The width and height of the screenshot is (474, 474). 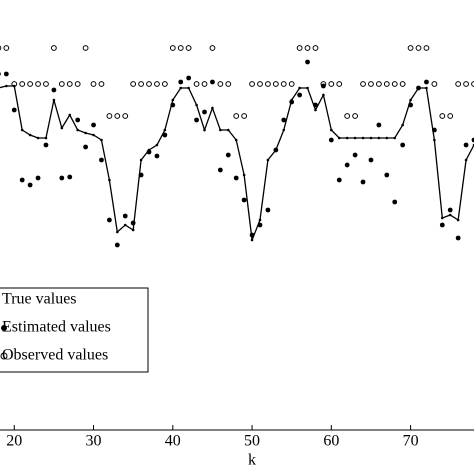 What do you see at coordinates (252, 441) in the screenshot?
I see `x-tick-label: 50` at bounding box center [252, 441].